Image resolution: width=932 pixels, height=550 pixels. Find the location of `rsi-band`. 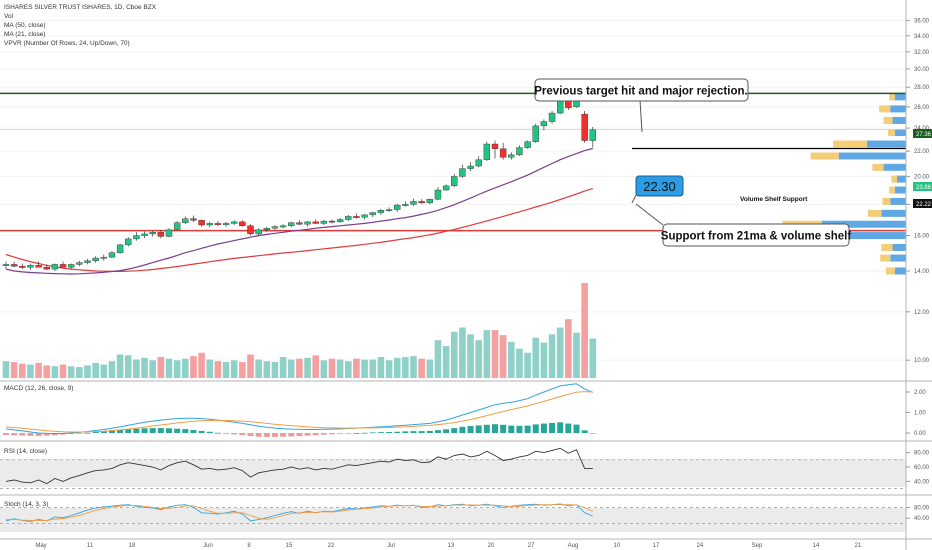

rsi-band is located at coordinates (453, 473).